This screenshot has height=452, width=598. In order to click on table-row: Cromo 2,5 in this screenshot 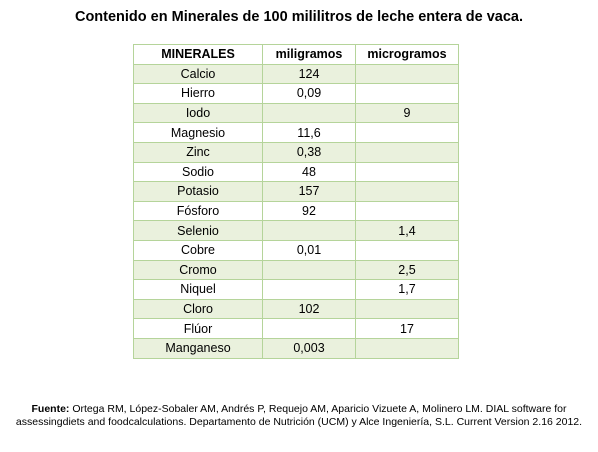, I will do `click(296, 270)`.